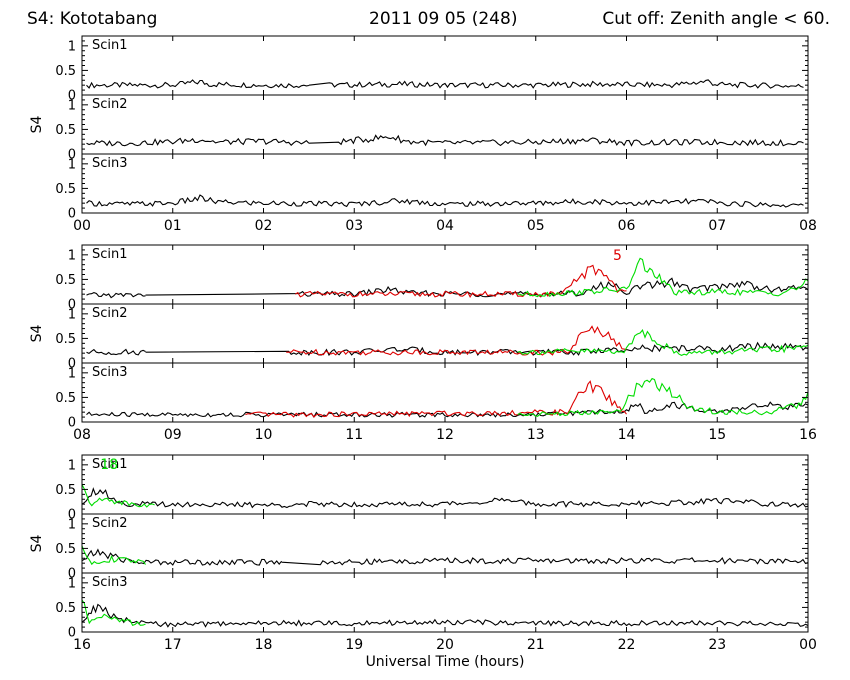  I want to click on x-tick-label: 07, so click(717, 226).